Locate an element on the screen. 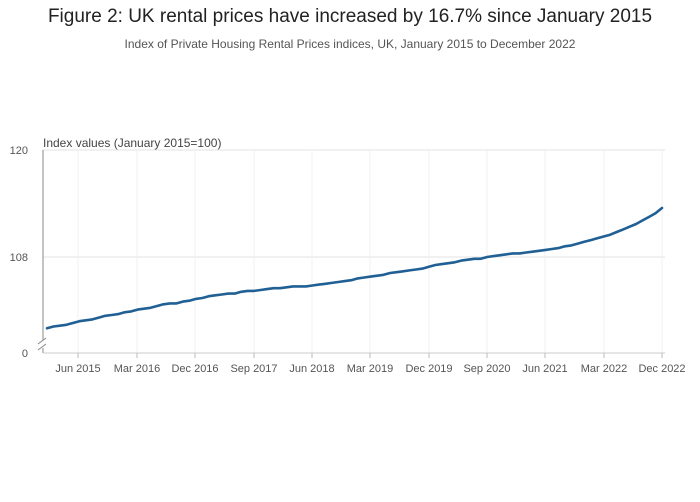 The image size is (700, 502). x-tick-label: Sep 2020 is located at coordinates (486, 369).